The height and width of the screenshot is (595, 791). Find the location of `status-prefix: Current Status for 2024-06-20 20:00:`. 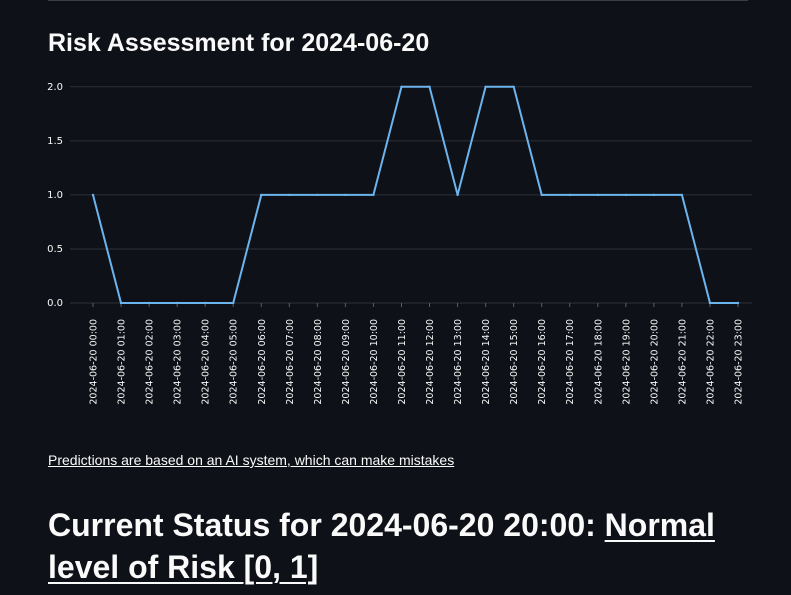

status-prefix: Current Status for 2024-06-20 20:00: is located at coordinates (326, 525).